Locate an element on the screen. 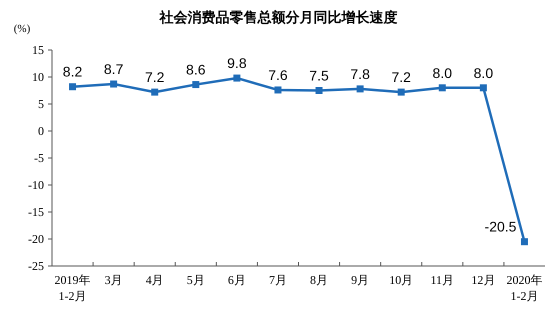 This screenshot has width=557, height=321. x-tick-label: 6月 is located at coordinates (237, 280).